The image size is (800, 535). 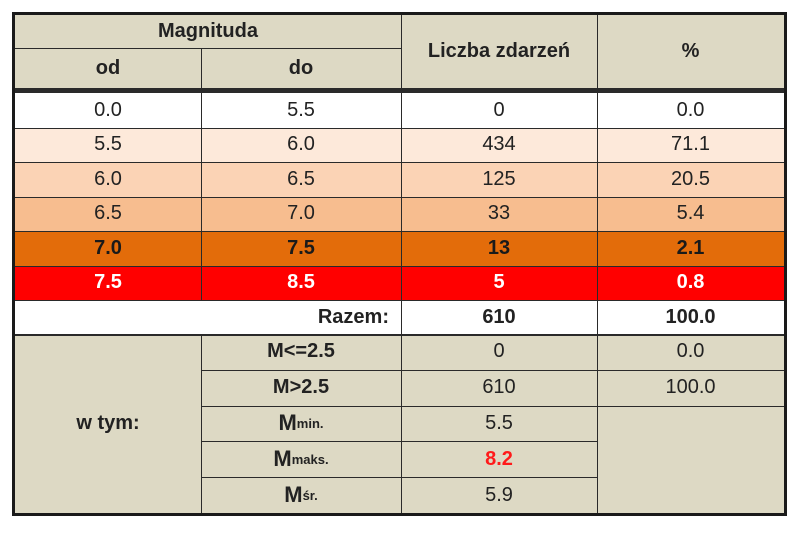 I want to click on row-6-count: 5, so click(x=499, y=282).